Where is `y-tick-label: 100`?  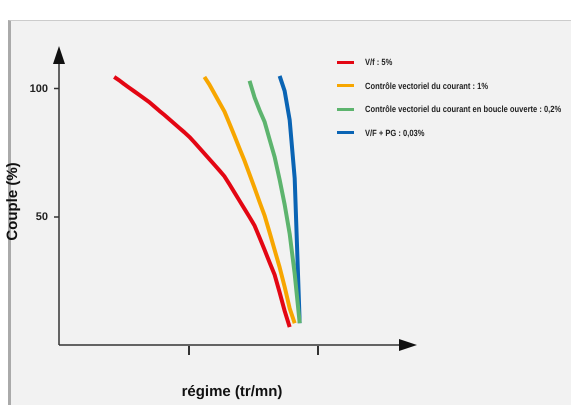
y-tick-label: 100 is located at coordinates (39, 88).